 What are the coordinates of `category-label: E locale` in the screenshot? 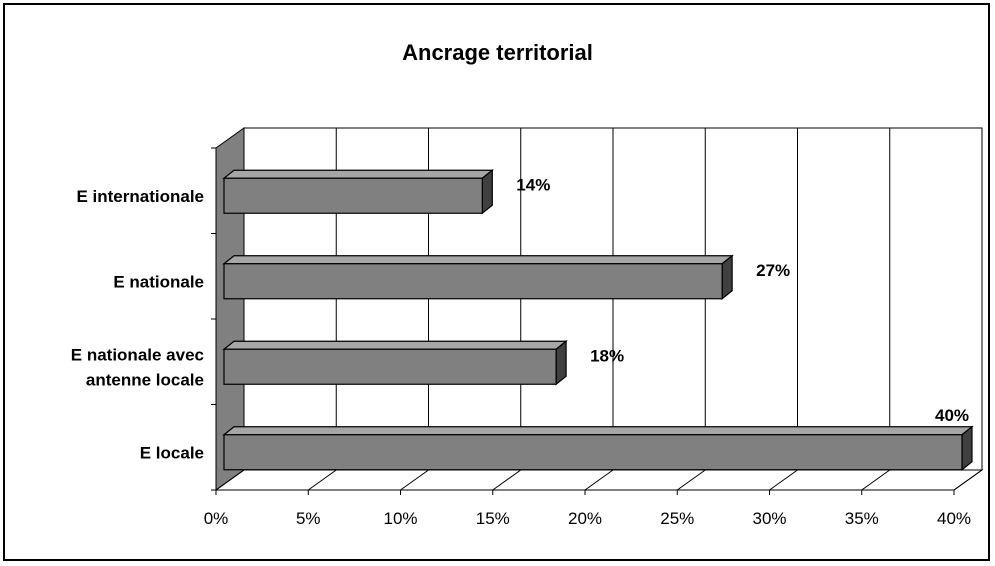 It's located at (172, 452).